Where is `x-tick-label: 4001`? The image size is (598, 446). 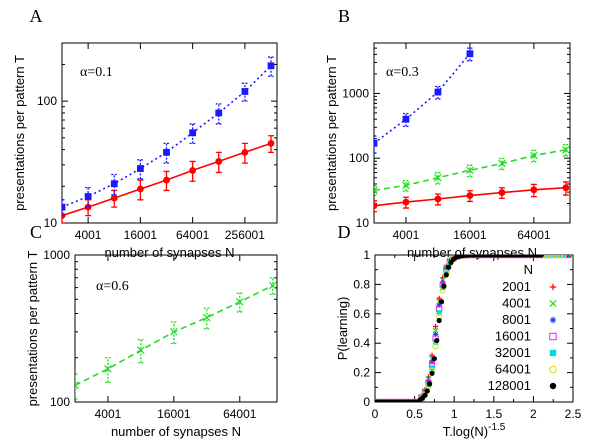
x-tick-label: 4001 is located at coordinates (108, 414).